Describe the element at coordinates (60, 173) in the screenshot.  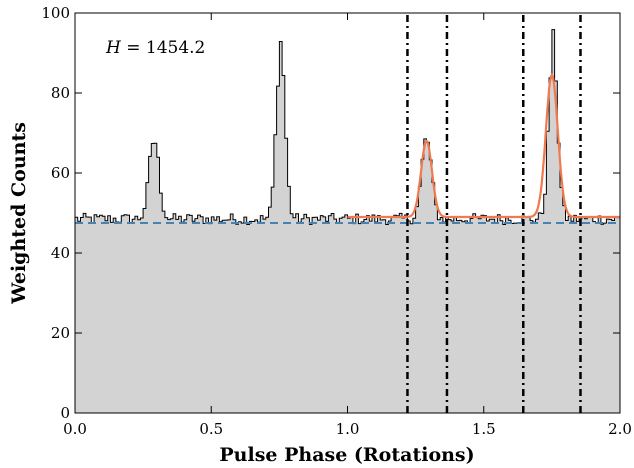
I see `y-tick-label: 60` at that location.